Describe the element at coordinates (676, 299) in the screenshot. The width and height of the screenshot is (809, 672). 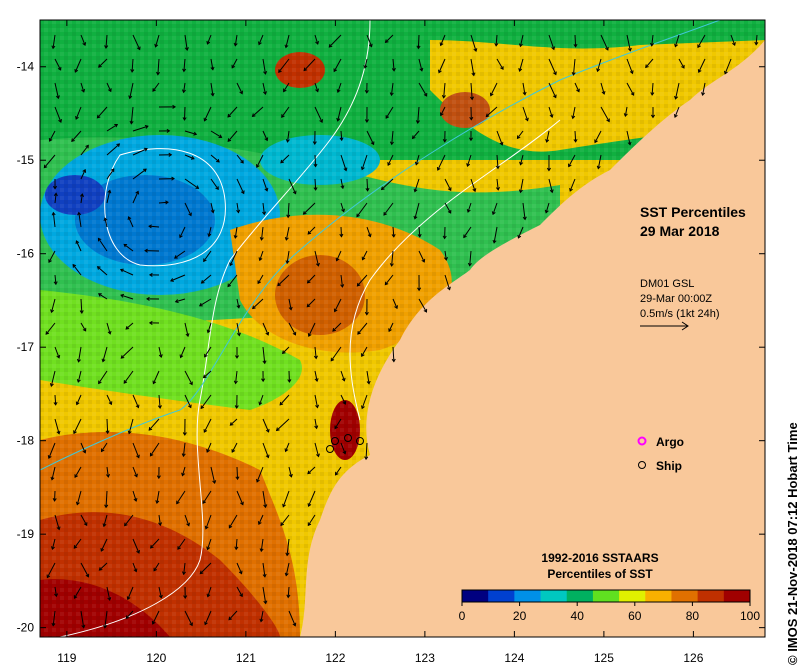
I see `current-time: 29-Mar 00:00Z` at that location.